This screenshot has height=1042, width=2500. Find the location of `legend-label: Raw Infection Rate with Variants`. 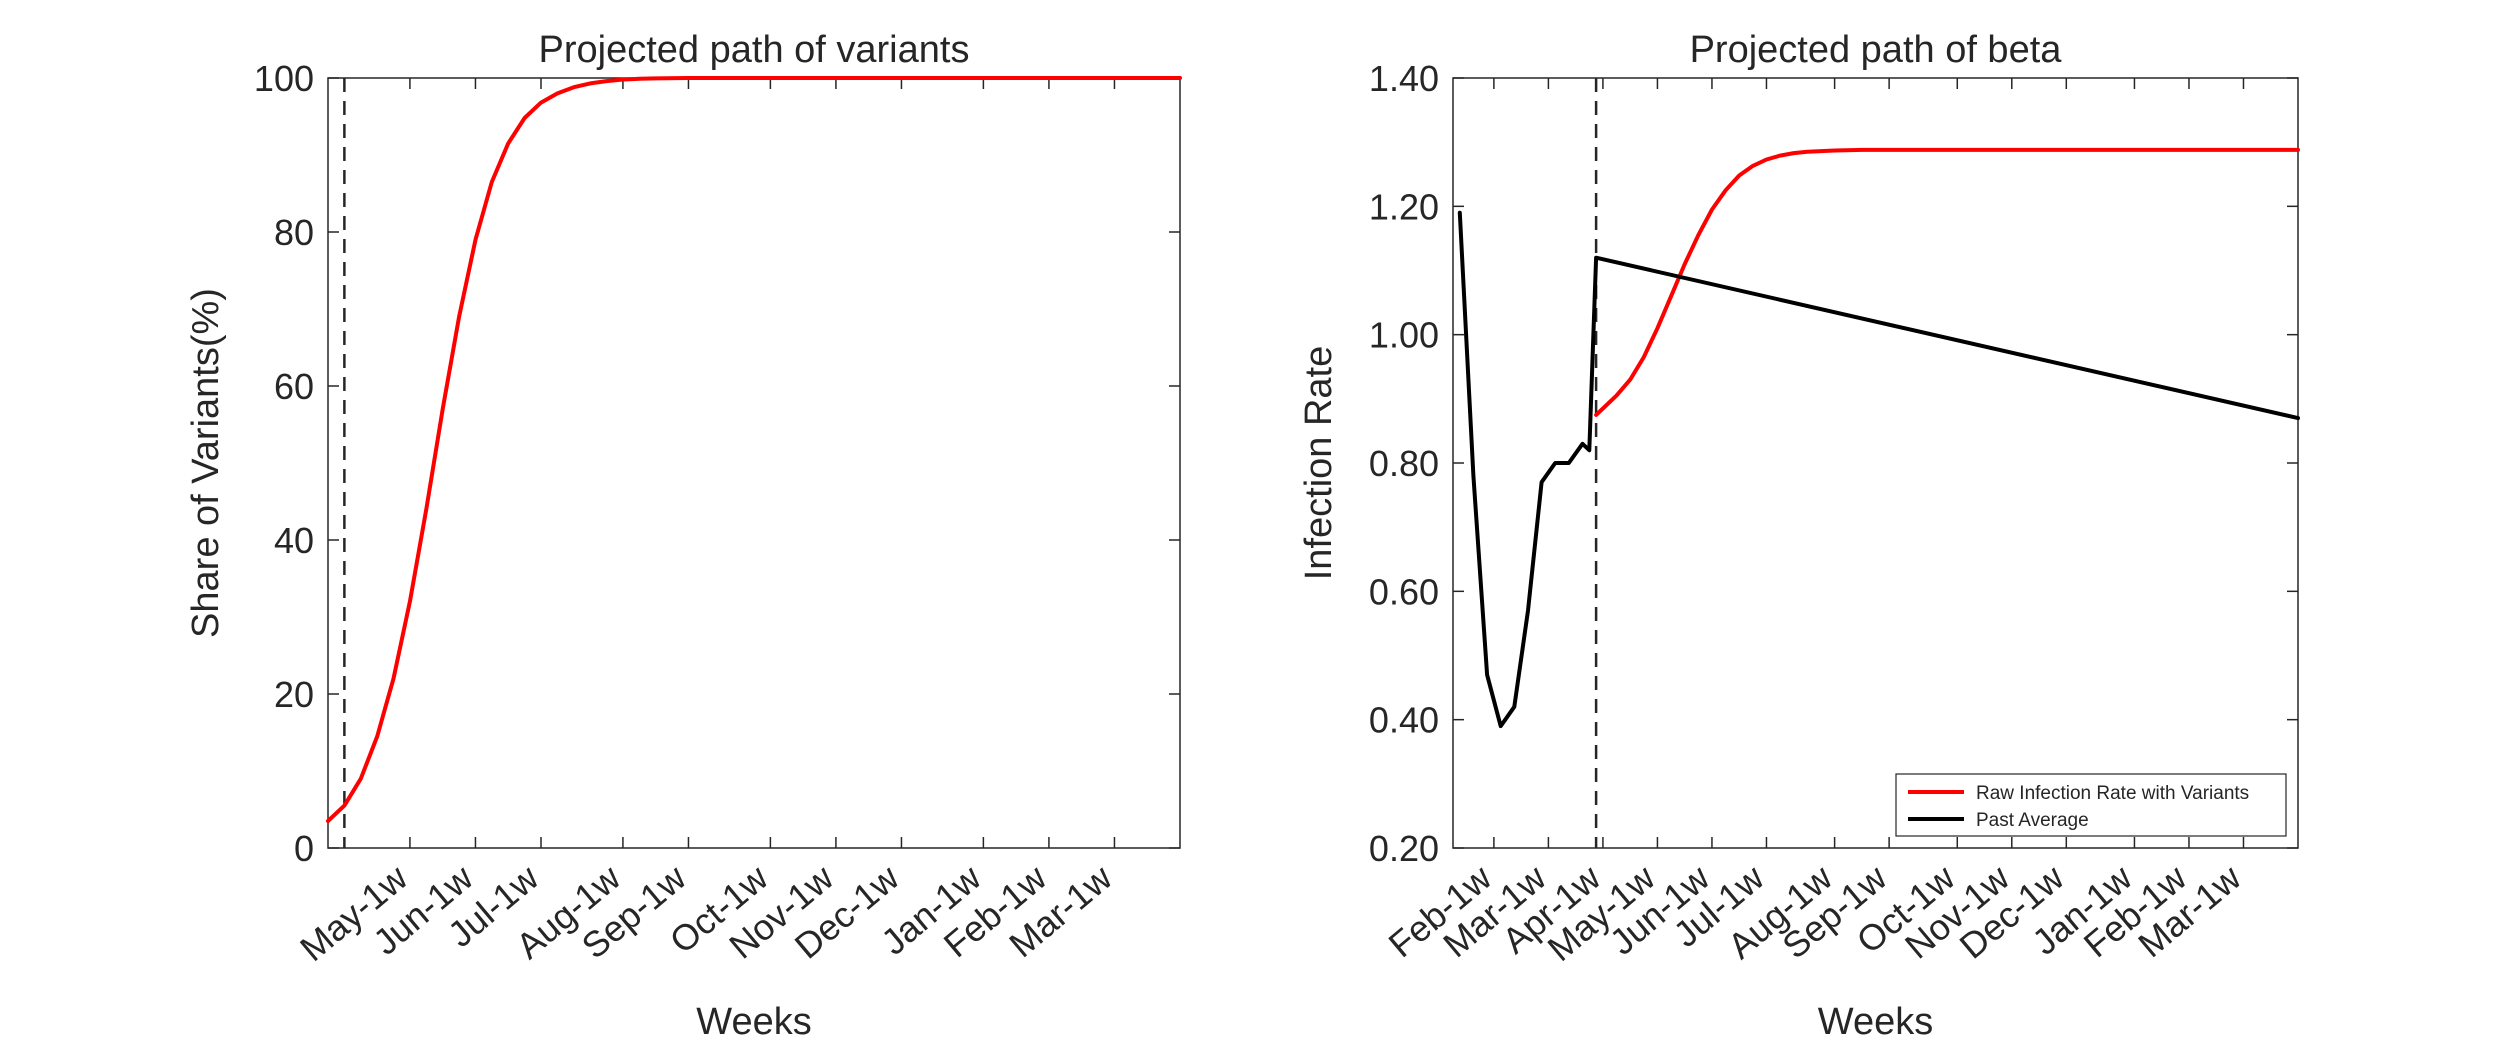

legend-label: Raw Infection Rate with Variants is located at coordinates (2112, 793).